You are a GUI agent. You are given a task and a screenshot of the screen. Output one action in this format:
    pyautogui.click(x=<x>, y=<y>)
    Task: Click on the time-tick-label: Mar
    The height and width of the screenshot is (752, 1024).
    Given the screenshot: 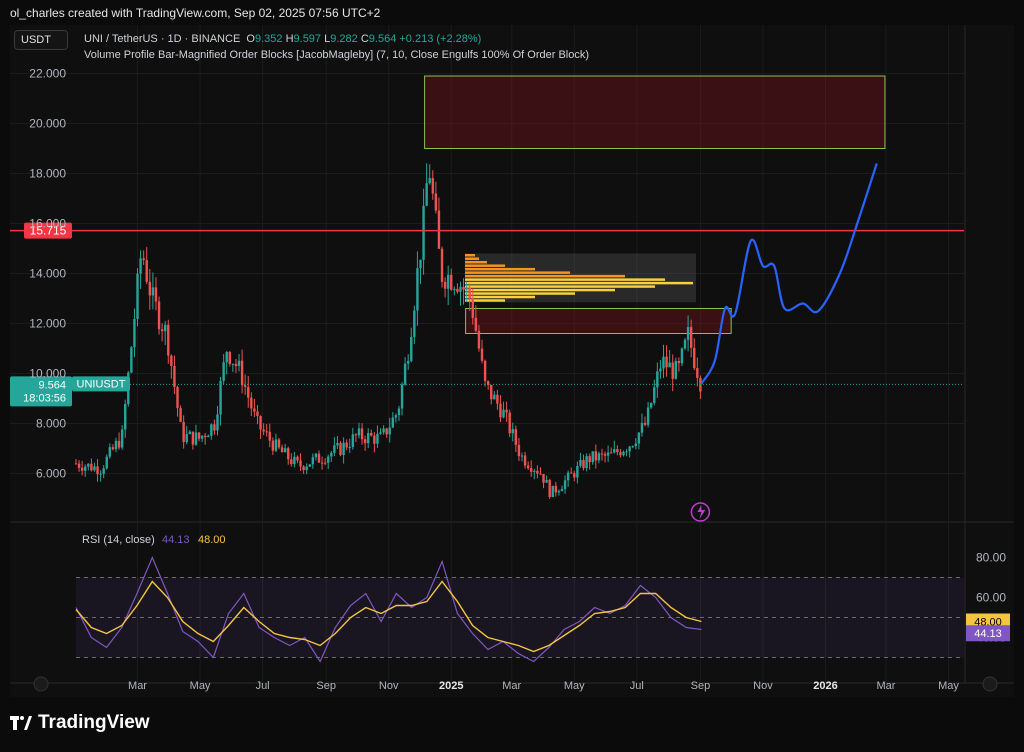 What is the action you would take?
    pyautogui.click(x=886, y=686)
    